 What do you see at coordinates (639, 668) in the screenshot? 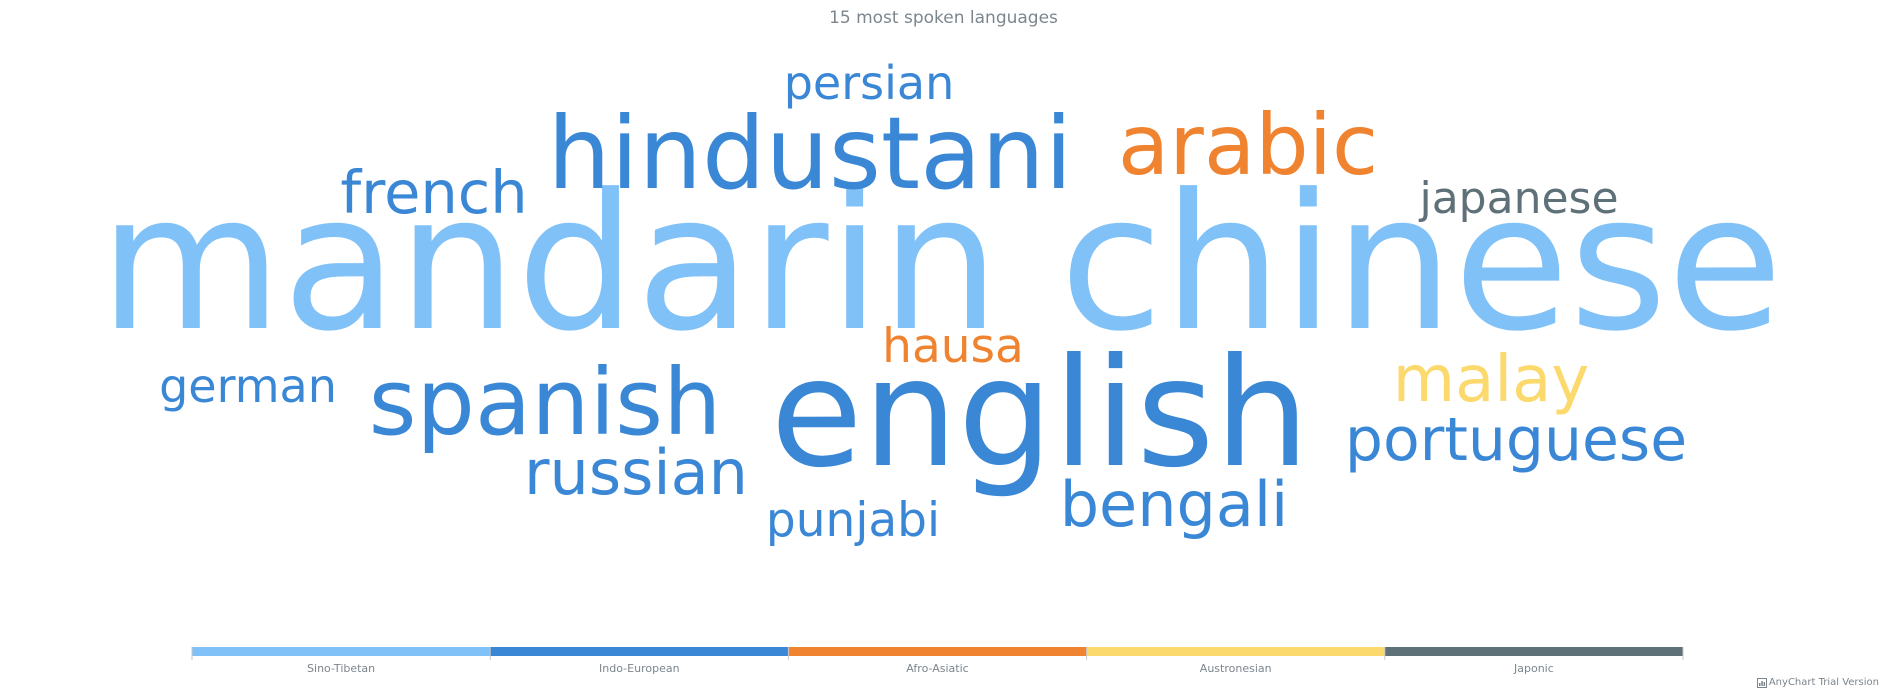
I see `legend-label-indo-european: Indo-European` at bounding box center [639, 668].